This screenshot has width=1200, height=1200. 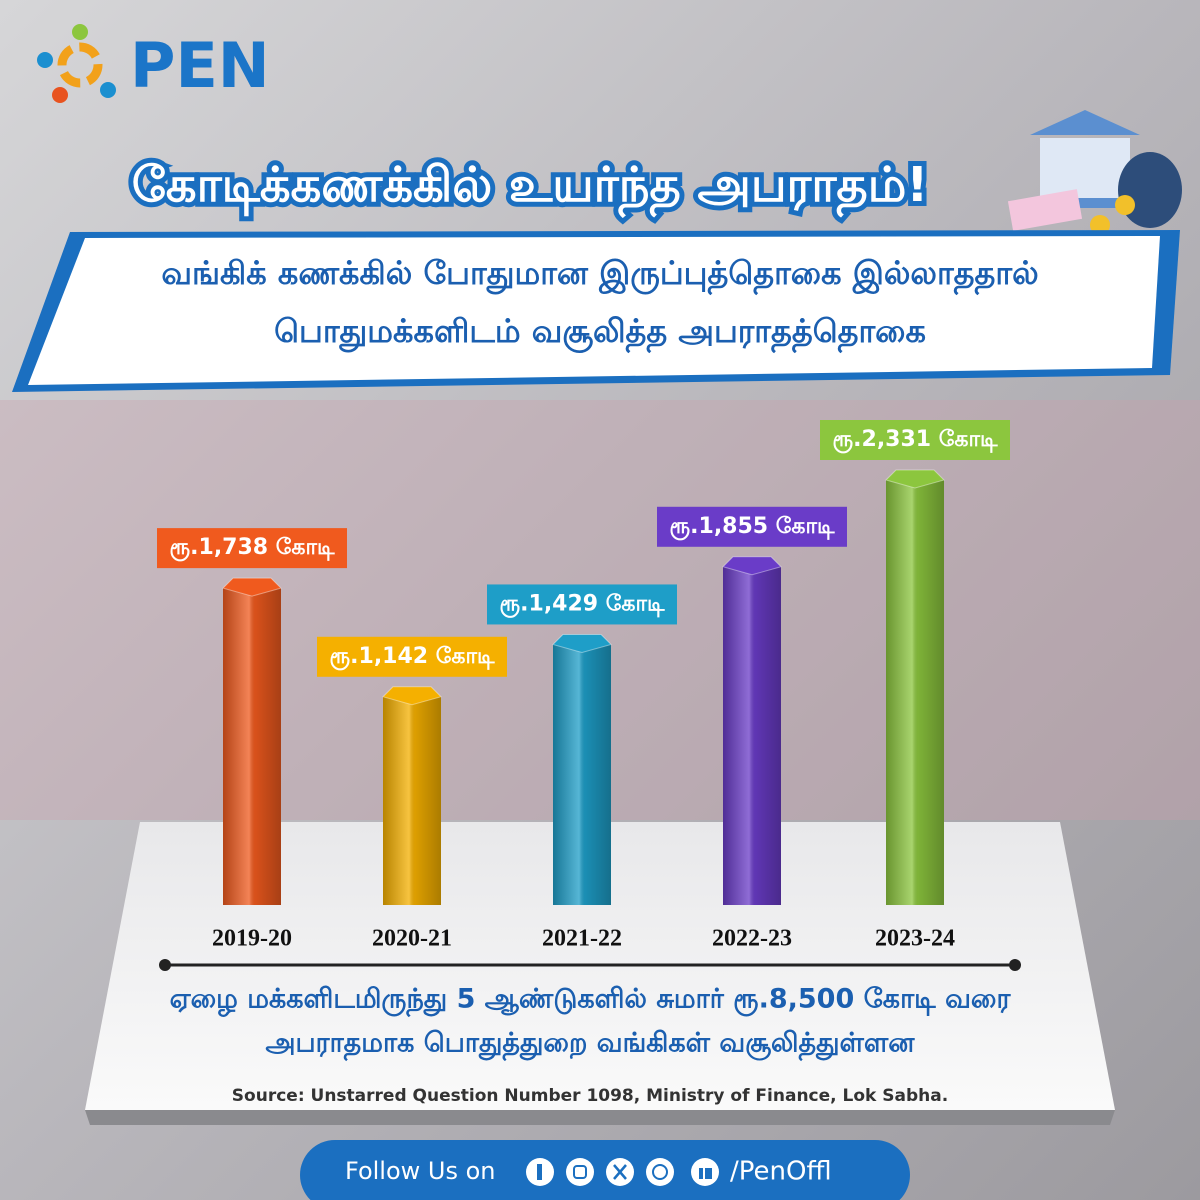 I want to click on footer-pill, so click(x=605, y=1170).